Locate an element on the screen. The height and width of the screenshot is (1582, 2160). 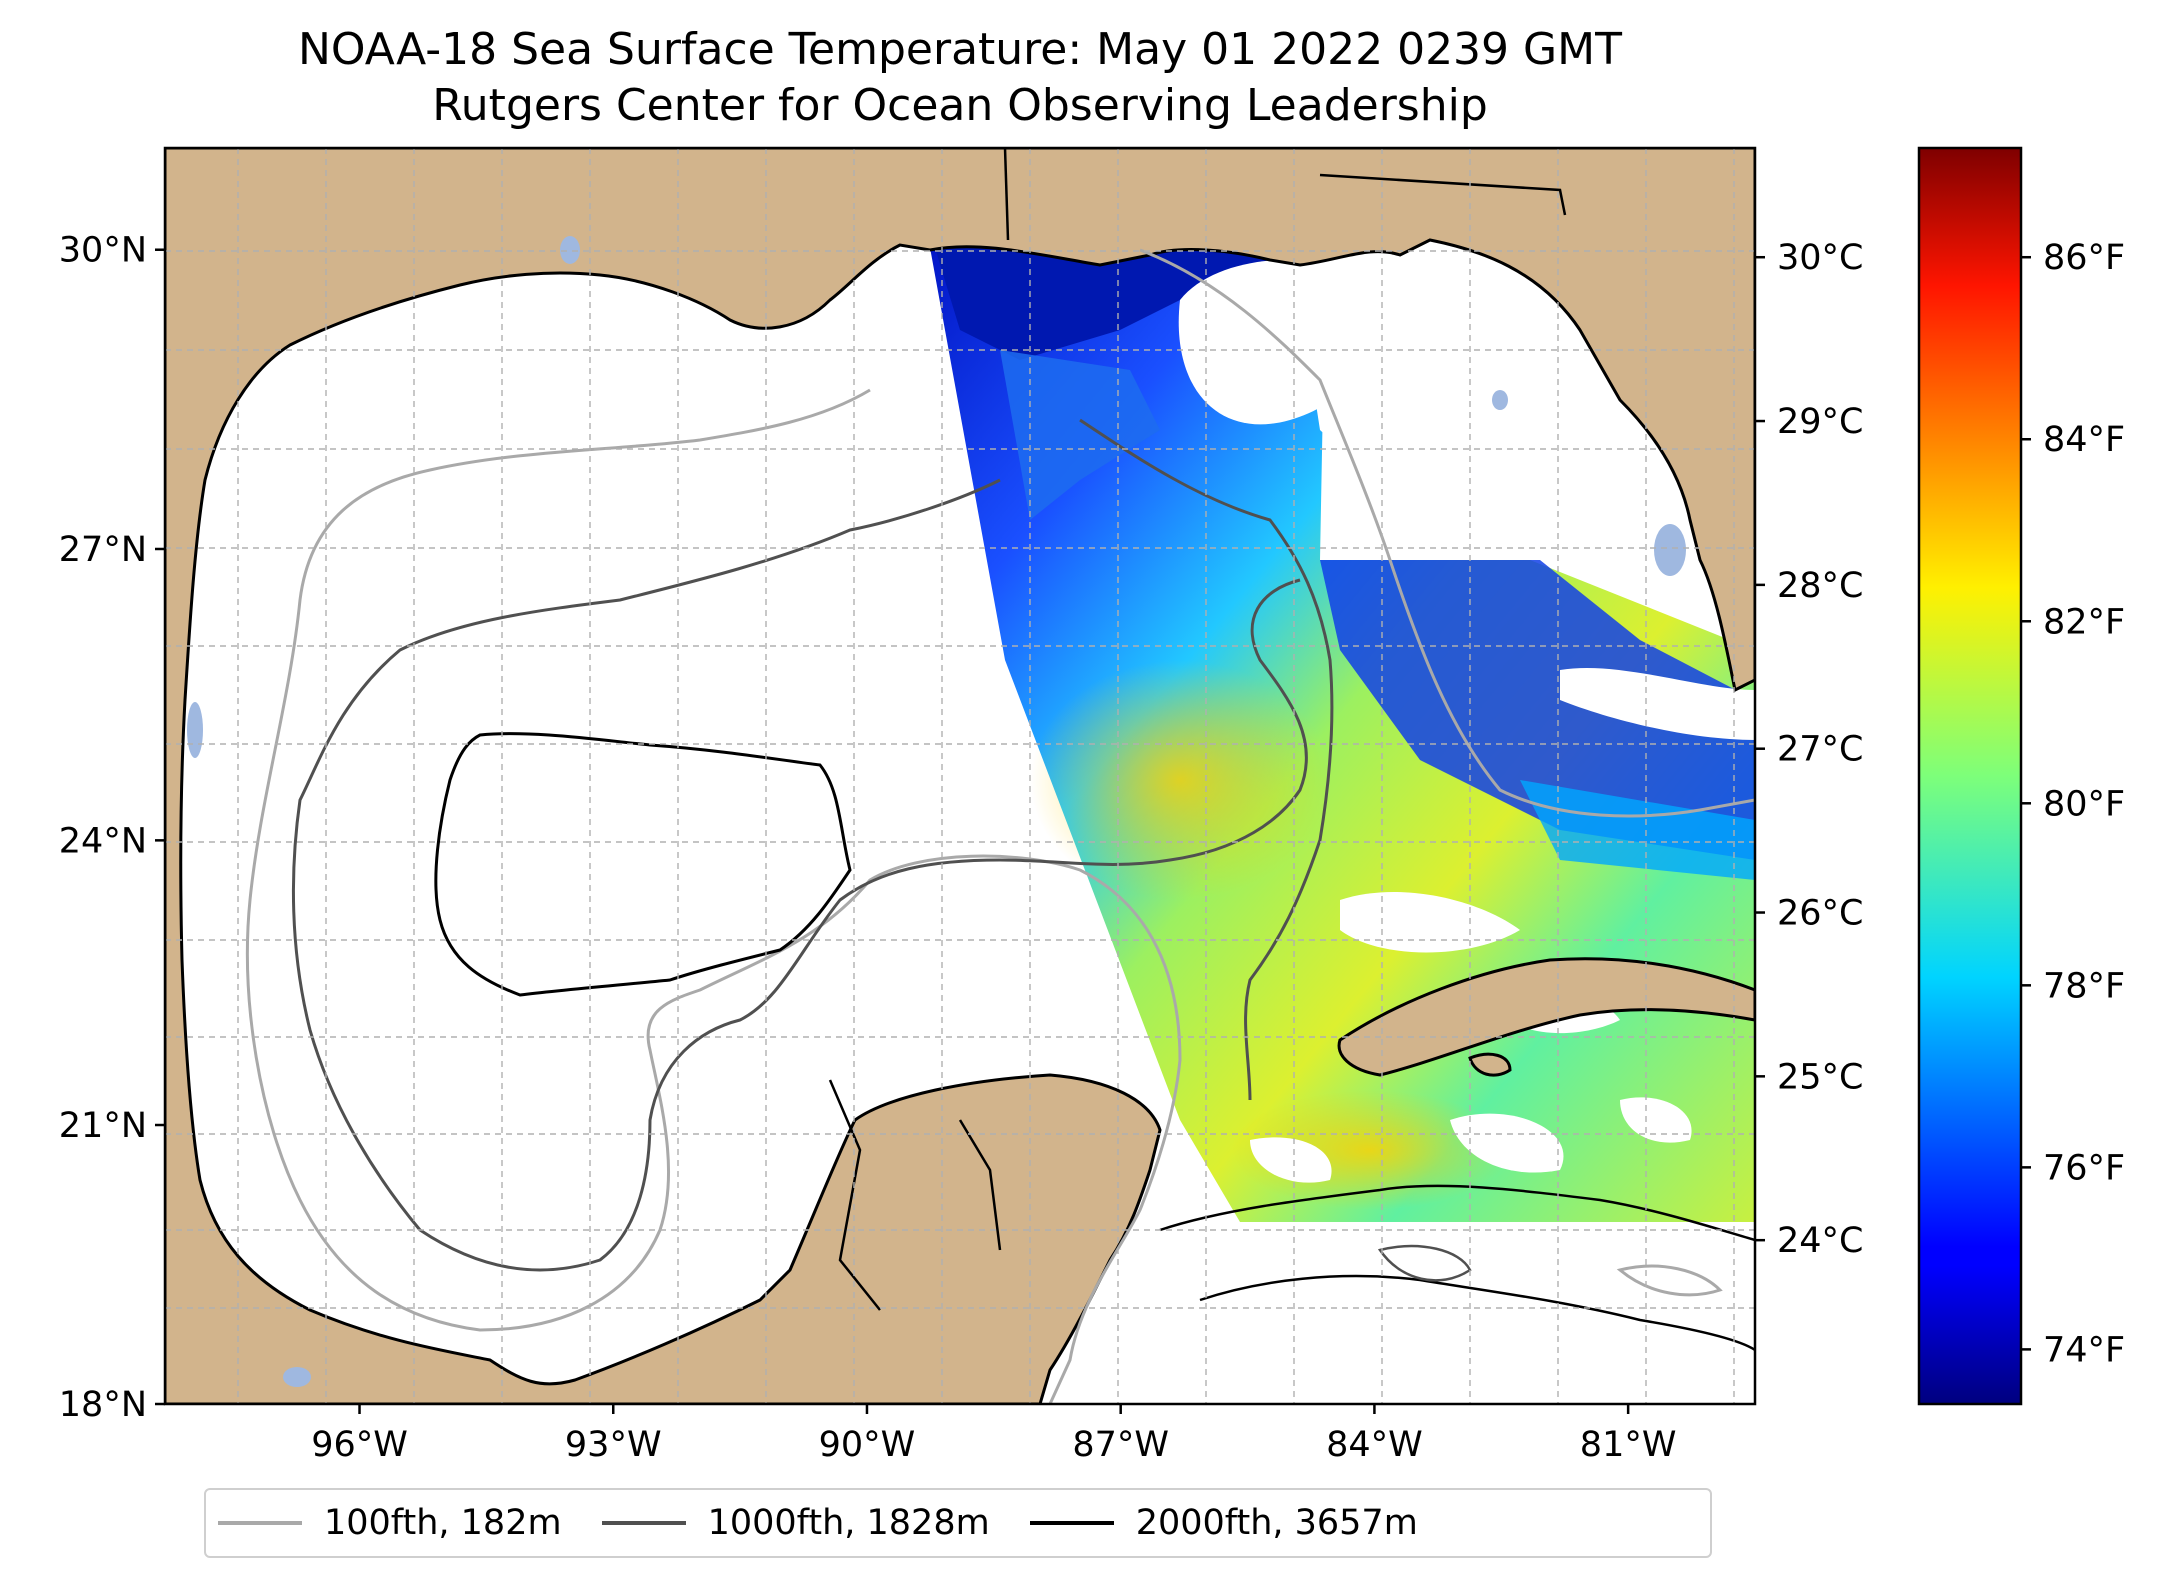
legend-item-100fth: 100fth, 182m is located at coordinates (390, 1523).